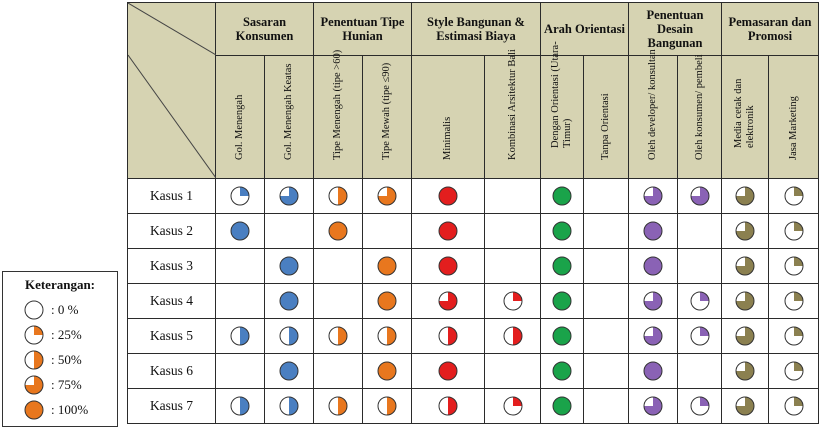 The image size is (830, 432). I want to click on group-header: Penentuan Desain Bangunan, so click(675, 29).